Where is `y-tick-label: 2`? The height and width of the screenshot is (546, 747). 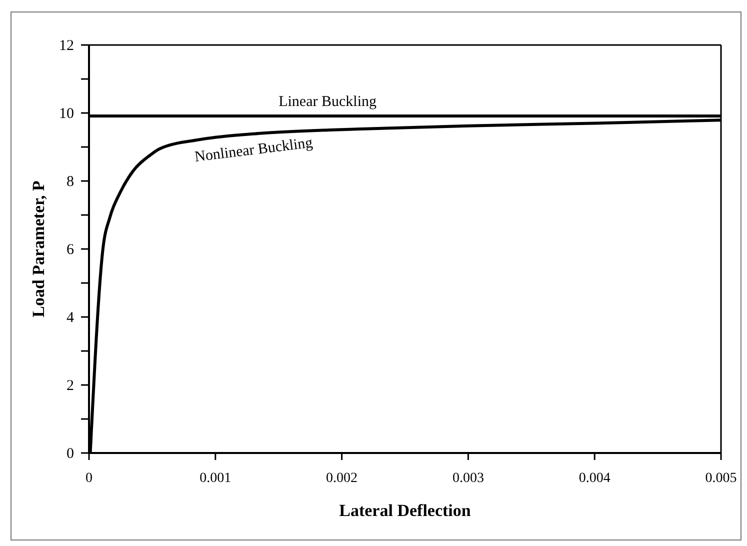
y-tick-label: 2 is located at coordinates (70, 386).